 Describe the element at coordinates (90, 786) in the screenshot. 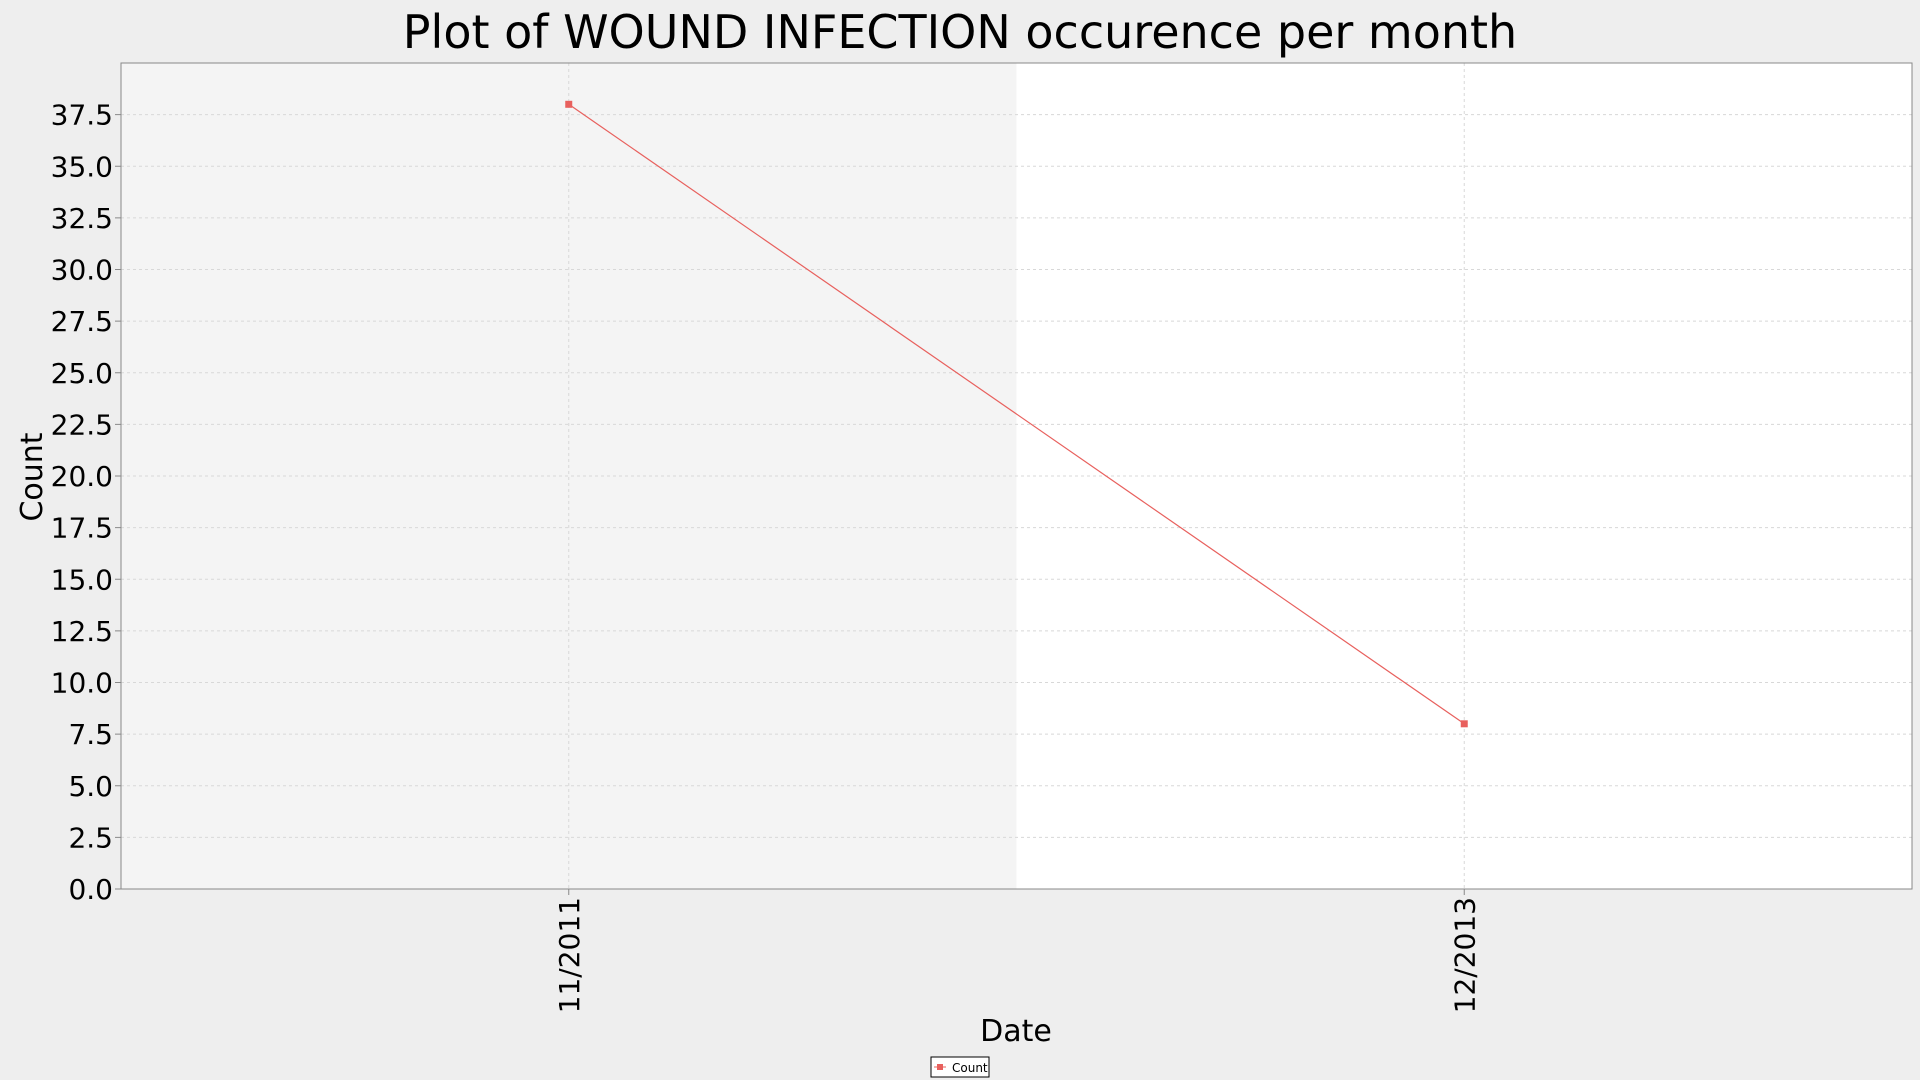

I see `y-tick-label: 5.0` at that location.